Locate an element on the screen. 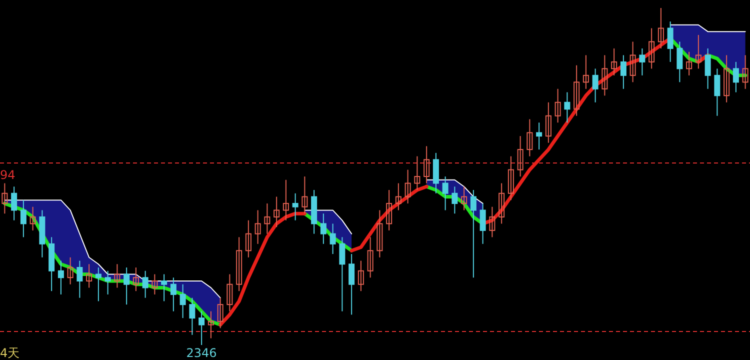 This screenshot has height=360, width=750. text: 4天 is located at coordinates (10, 353).